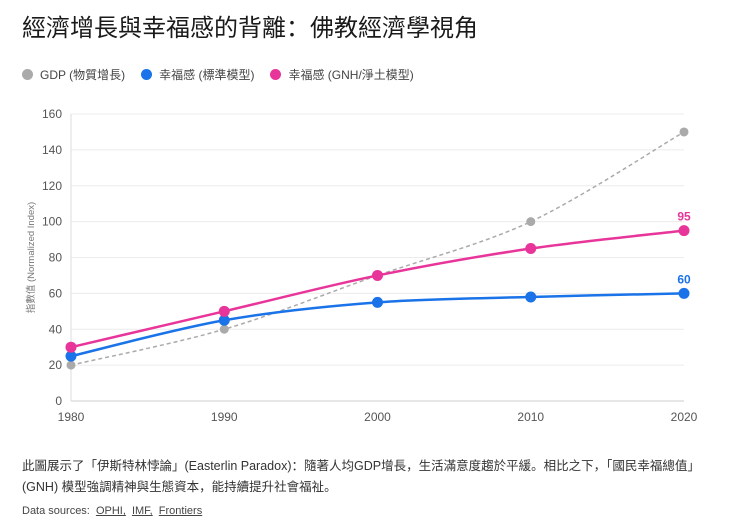  I want to click on y-tick-label: 20, so click(56, 365).